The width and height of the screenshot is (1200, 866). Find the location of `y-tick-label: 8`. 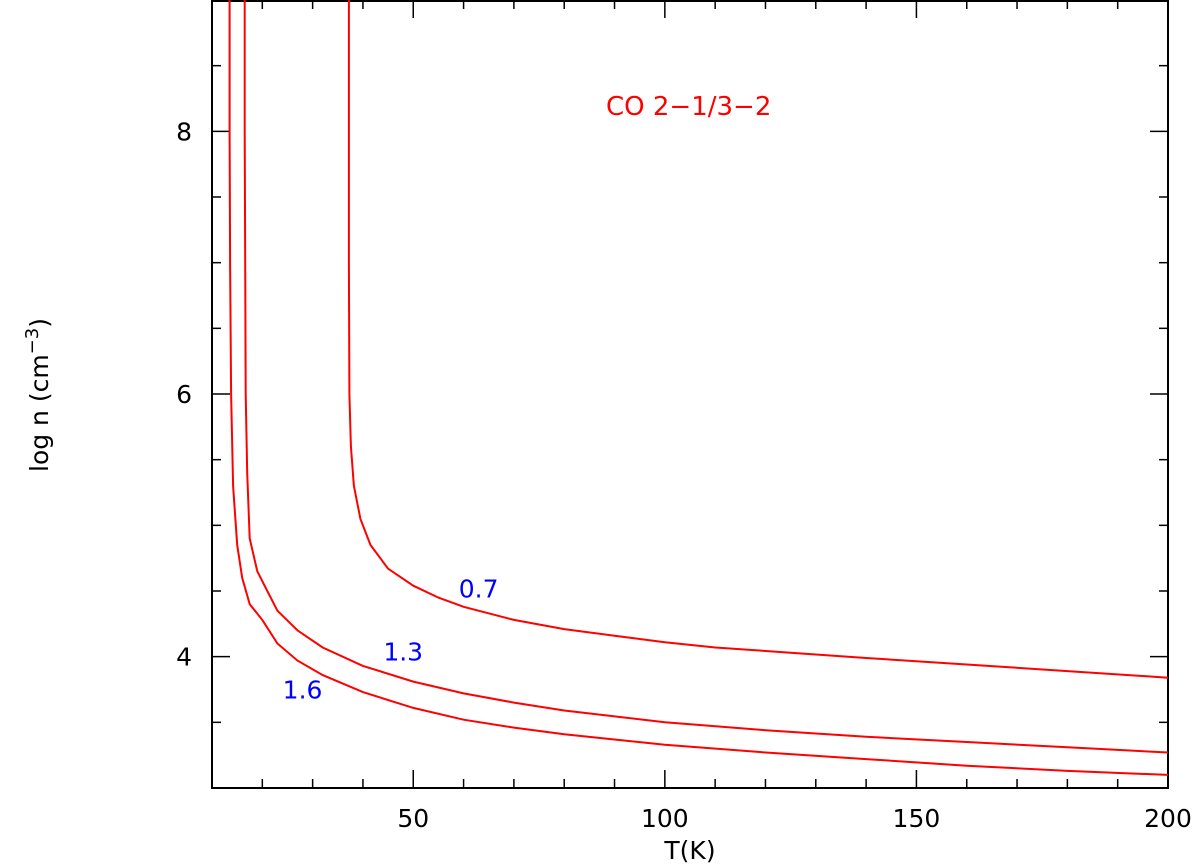

y-tick-label: 8 is located at coordinates (184, 131).